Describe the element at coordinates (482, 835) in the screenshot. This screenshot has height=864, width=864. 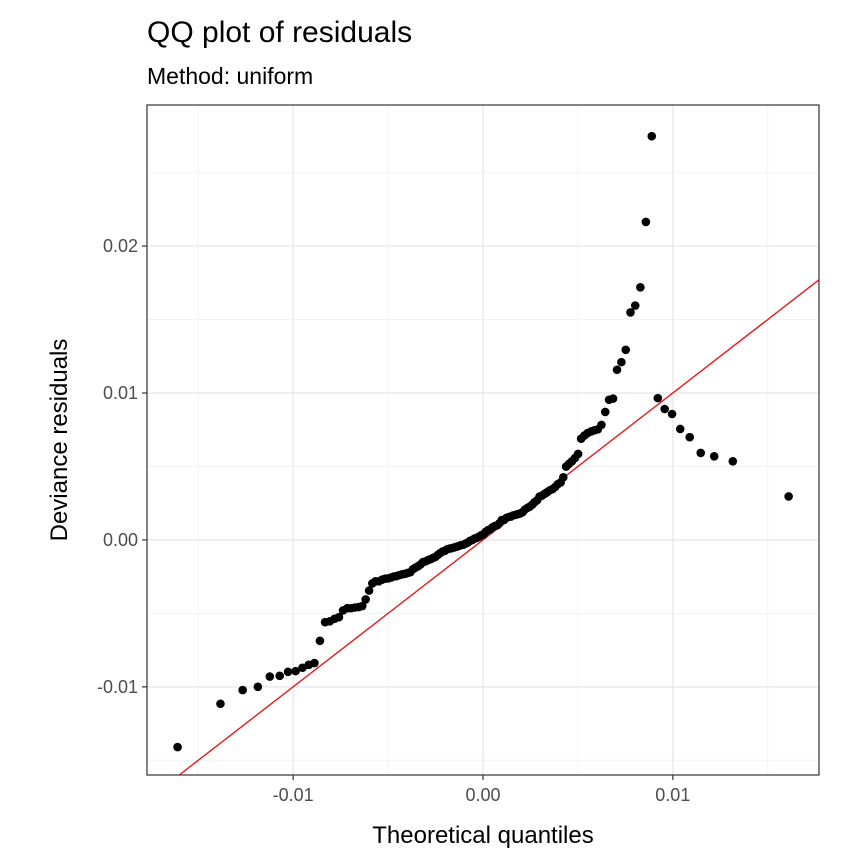
I see `x-axis-title: Theoretical quantiles` at that location.